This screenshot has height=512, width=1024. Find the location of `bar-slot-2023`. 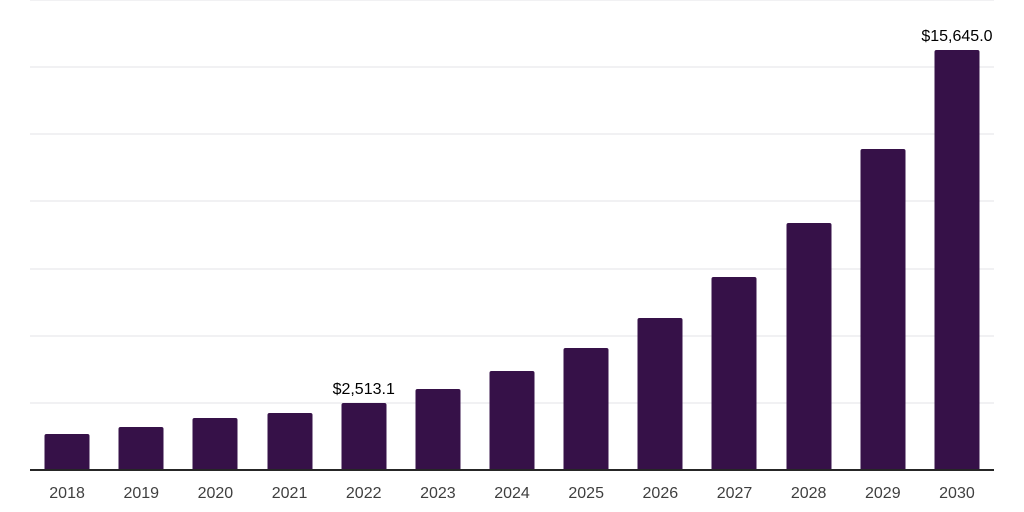

bar-slot-2023 is located at coordinates (438, 235).